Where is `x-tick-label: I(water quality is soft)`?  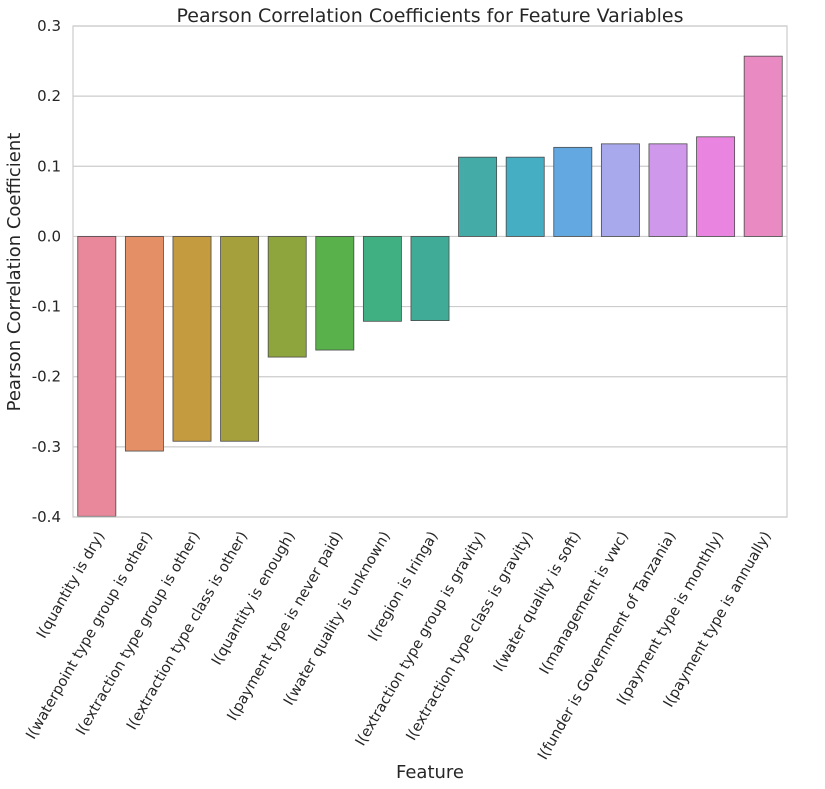 x-tick-label: I(water quality is soft) is located at coordinates (537, 602).